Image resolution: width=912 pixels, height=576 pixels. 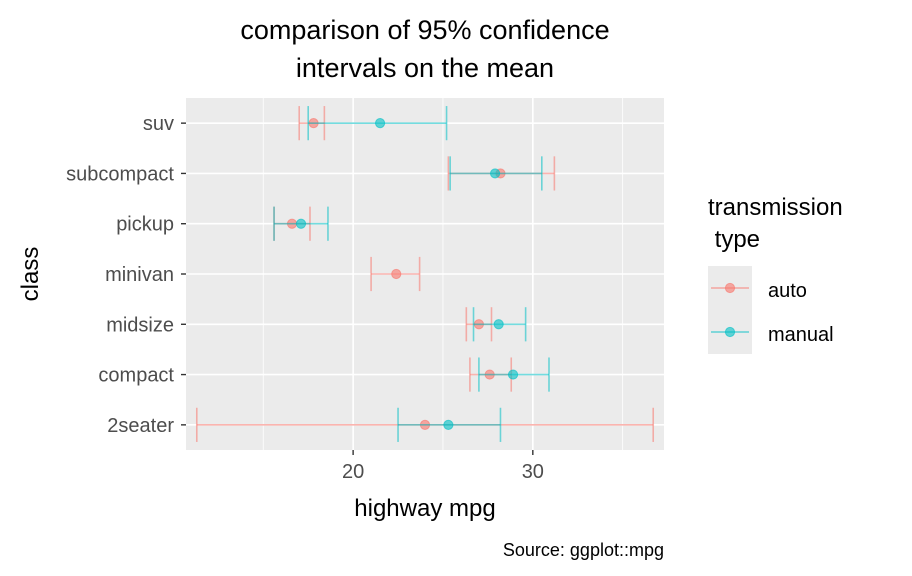 I want to click on chart-title-line-2: intervals on the mean, so click(x=425, y=68).